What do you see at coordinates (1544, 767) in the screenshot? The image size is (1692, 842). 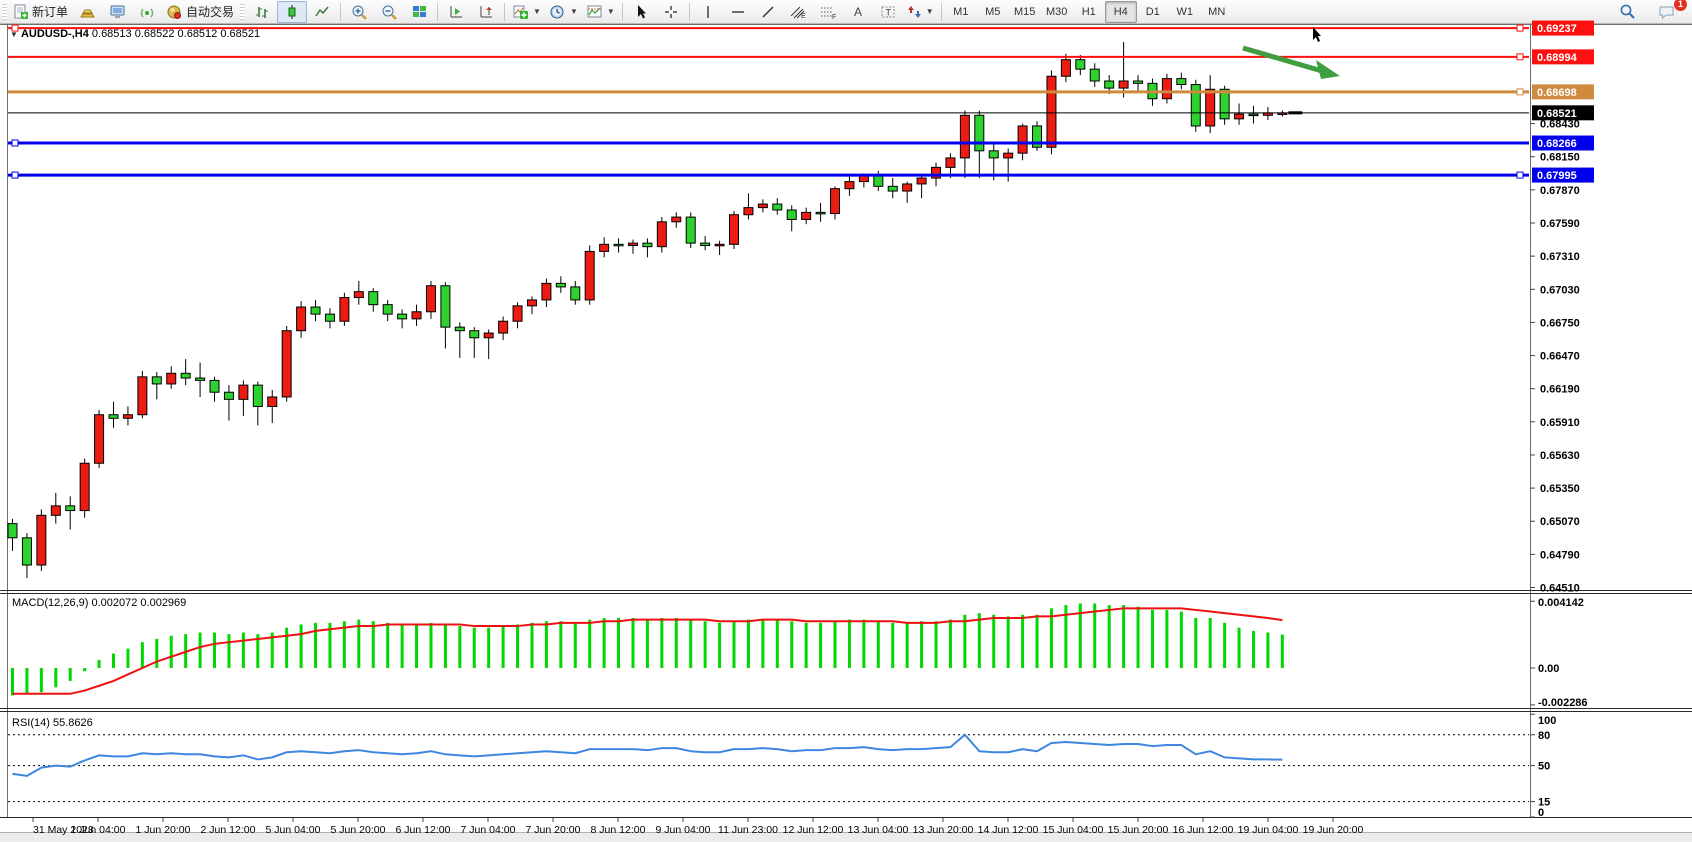 I see `rsi-scale-label: 50` at bounding box center [1544, 767].